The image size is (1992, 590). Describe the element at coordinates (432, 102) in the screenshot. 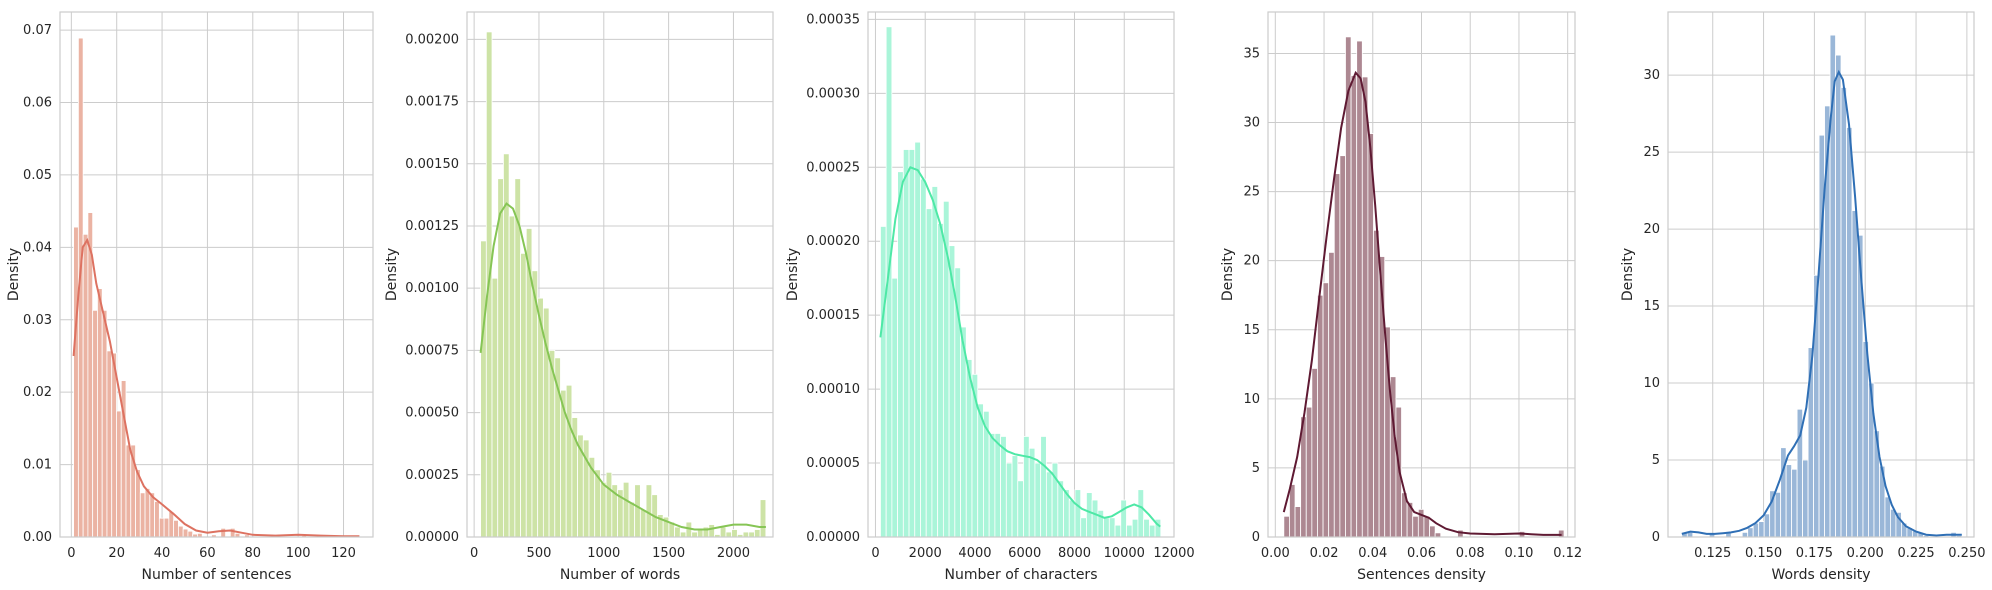

I see `y-tick-label: 0.00175` at that location.